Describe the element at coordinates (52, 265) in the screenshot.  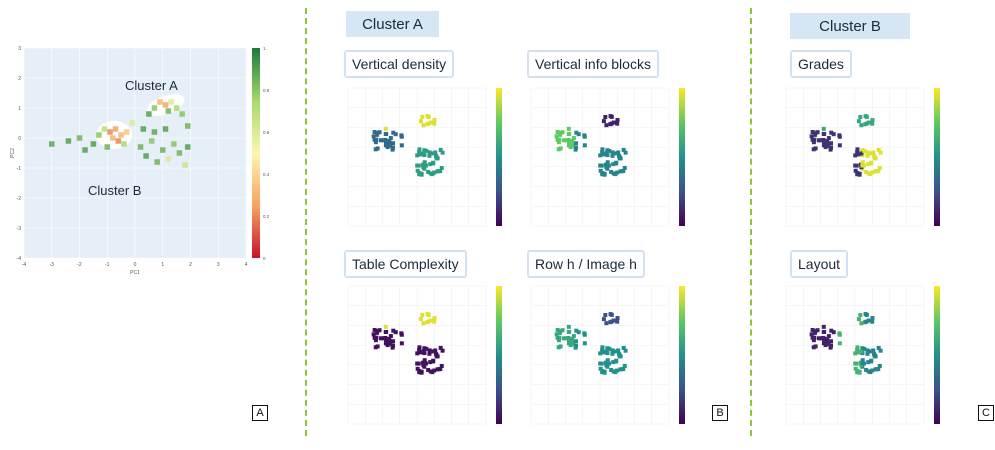
I see `x-tick-label: -3` at that location.